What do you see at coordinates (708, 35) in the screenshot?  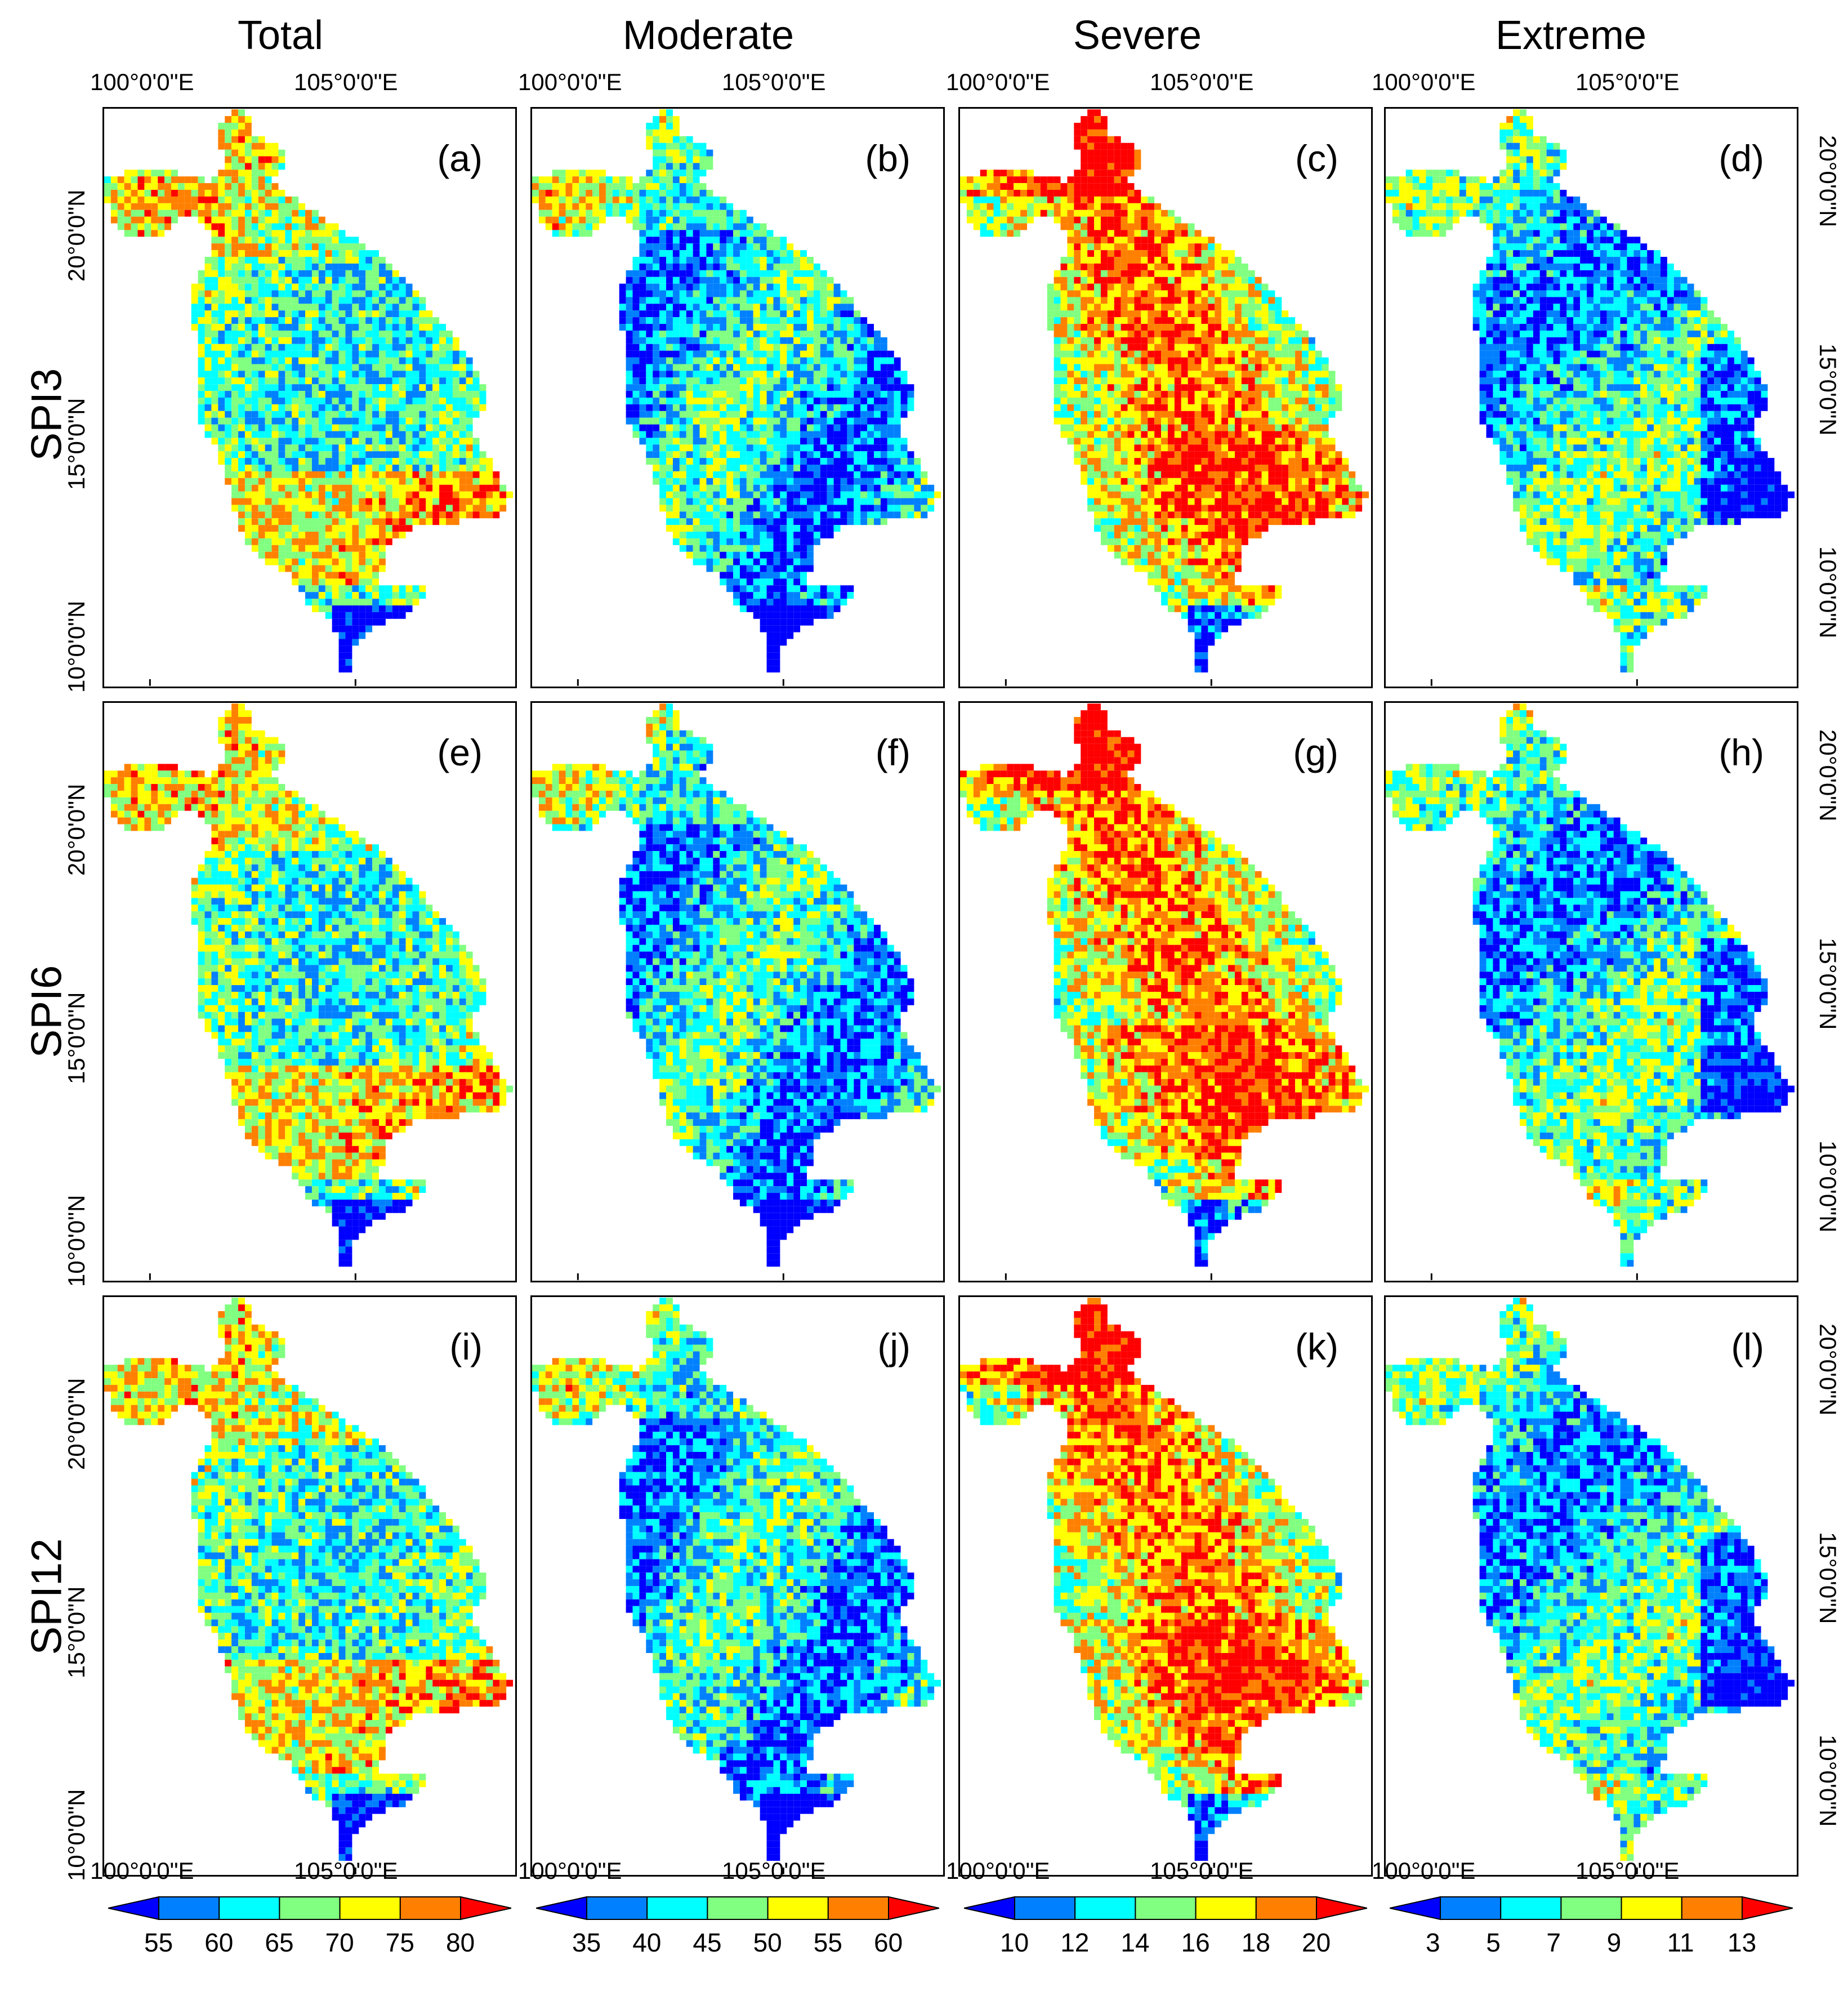 I see `column-title-moderate: Moderate` at bounding box center [708, 35].